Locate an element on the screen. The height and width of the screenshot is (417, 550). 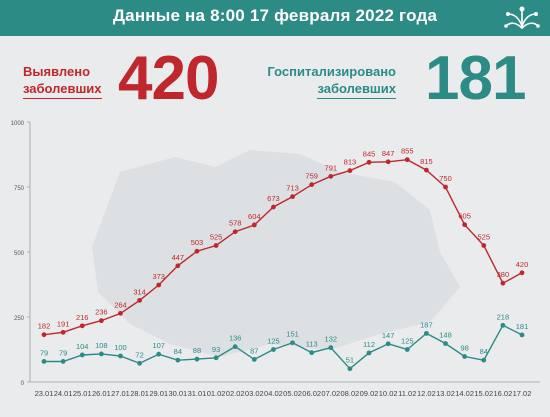
x-tick-label: 23.01 is located at coordinates (44, 393).